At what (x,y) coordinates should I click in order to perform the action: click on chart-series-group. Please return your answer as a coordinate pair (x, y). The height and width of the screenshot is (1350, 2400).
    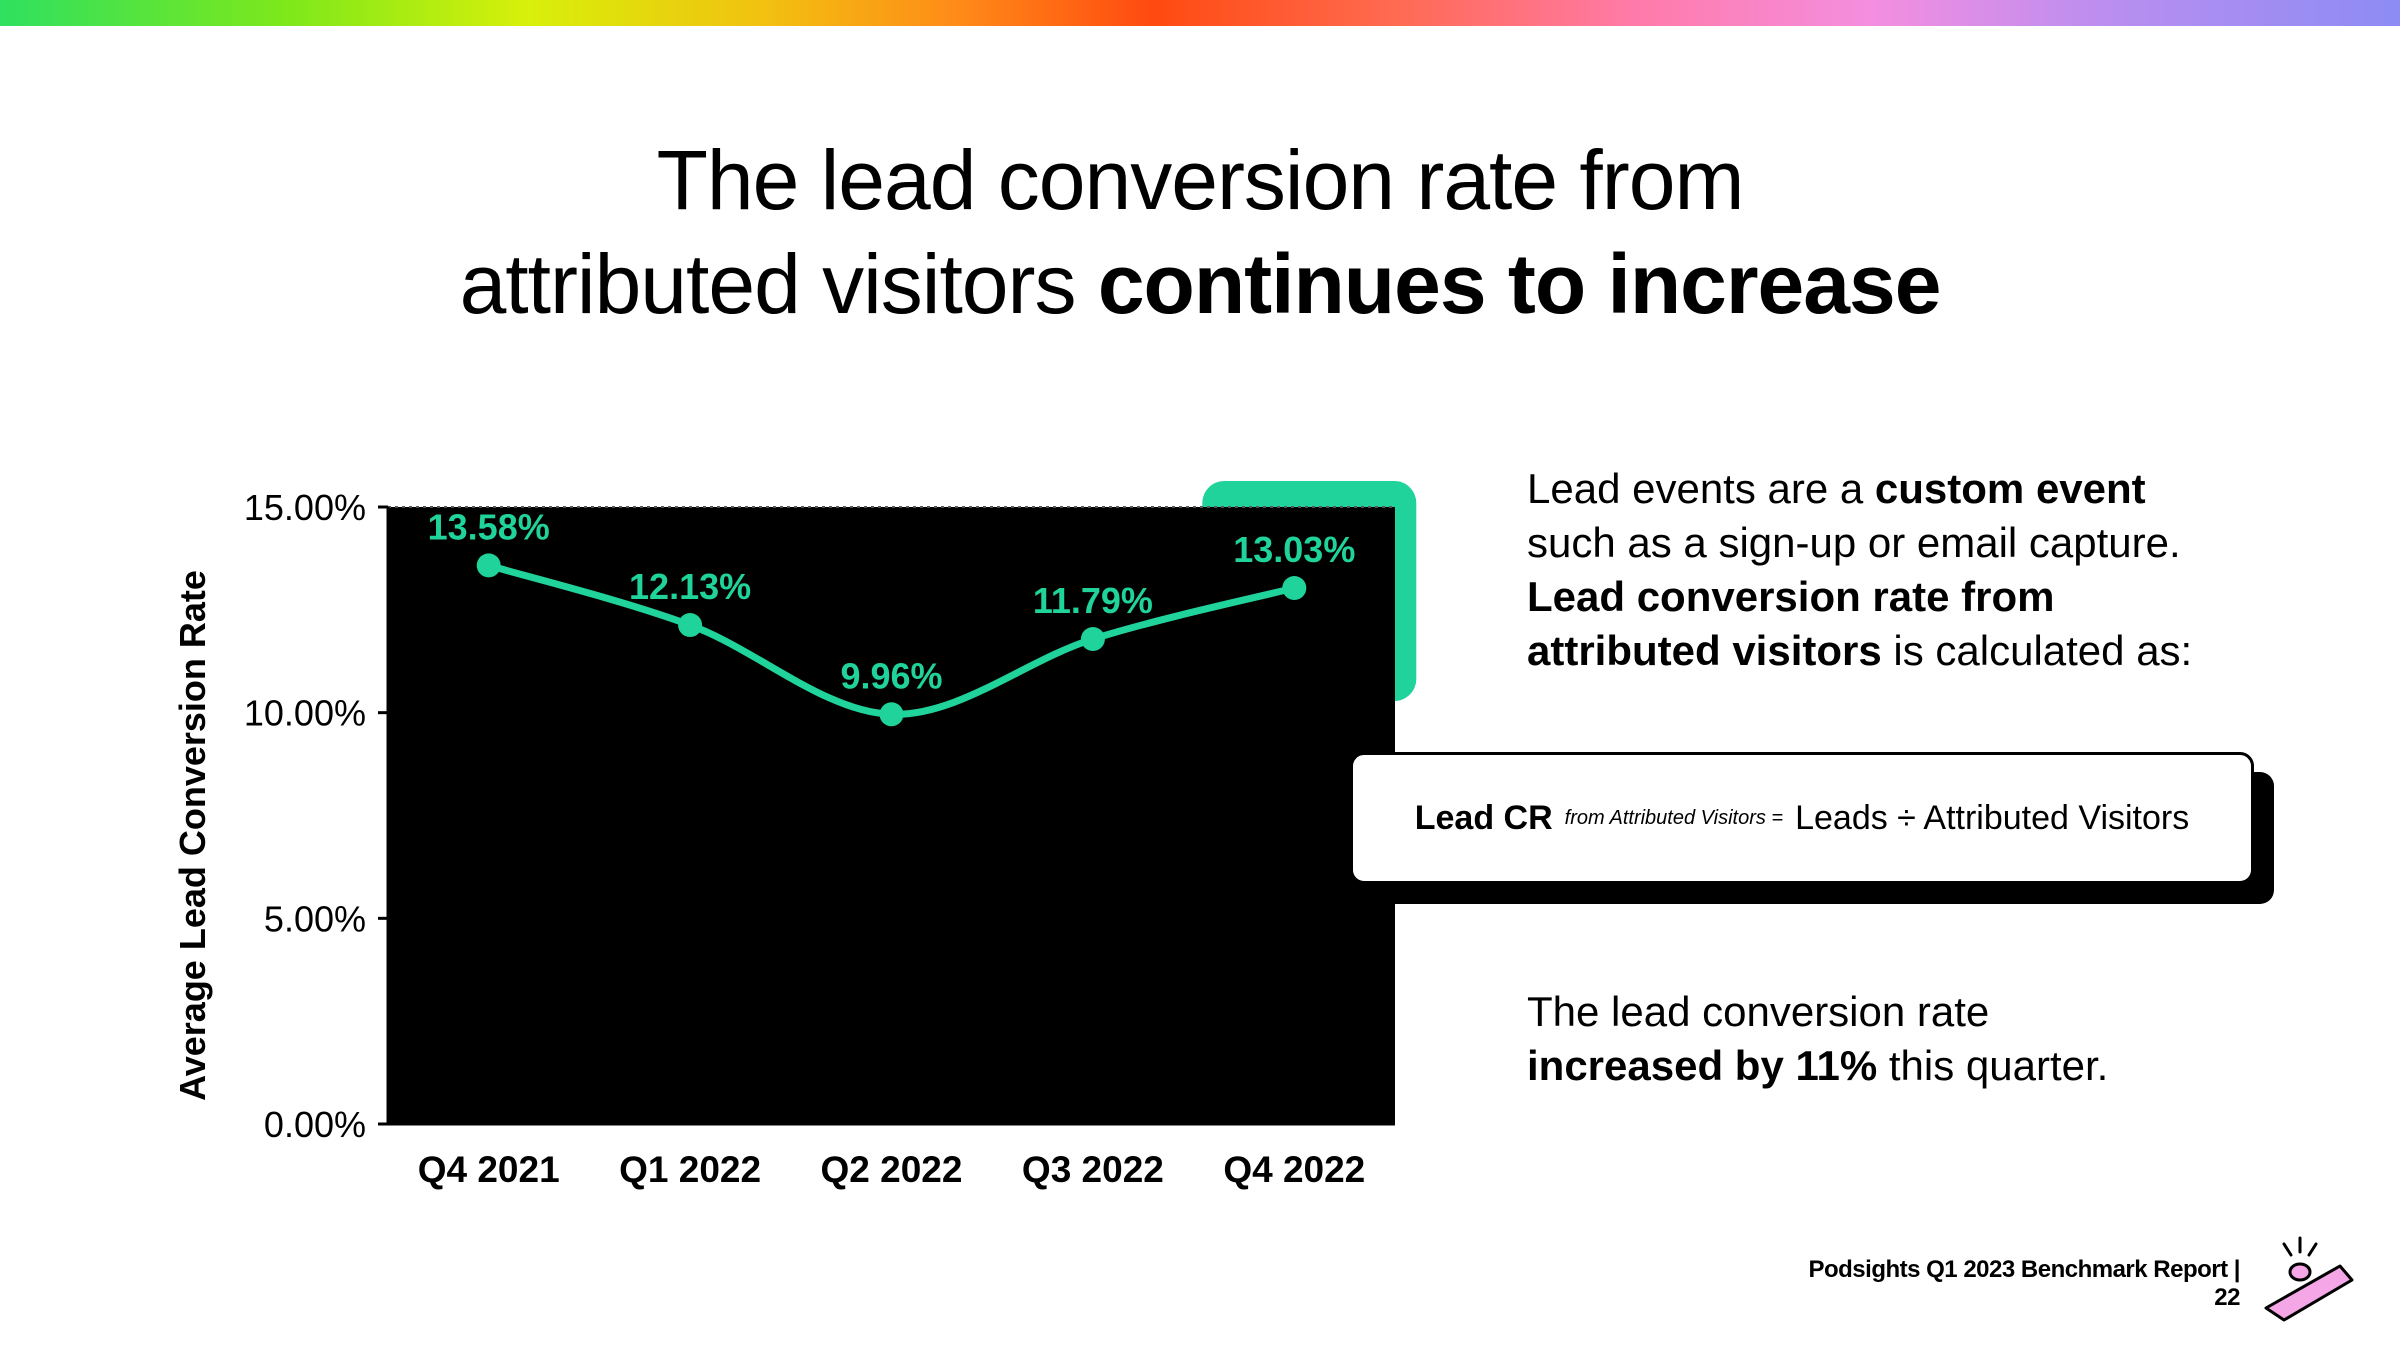
    Looking at the image, I should click on (891, 640).